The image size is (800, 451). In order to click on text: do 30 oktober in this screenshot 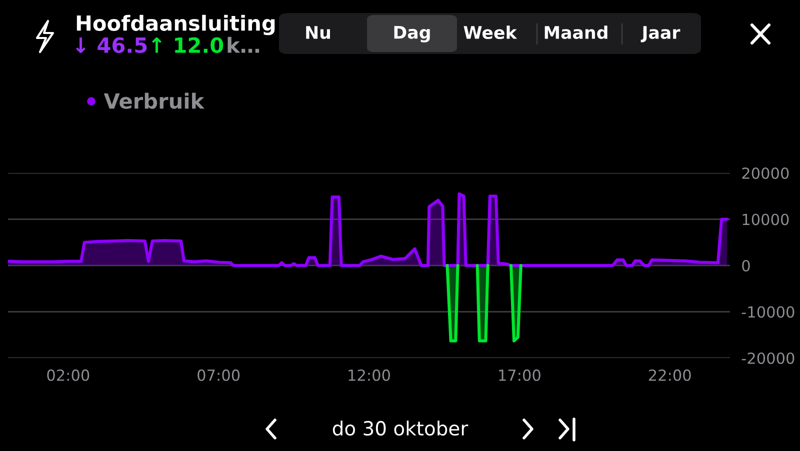, I will do `click(400, 428)`.